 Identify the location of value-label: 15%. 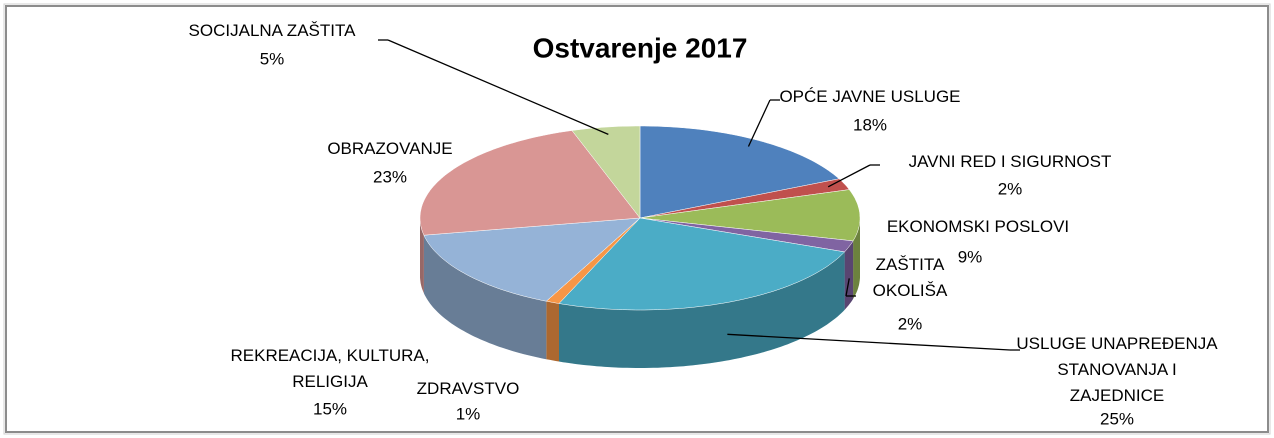
(330, 408).